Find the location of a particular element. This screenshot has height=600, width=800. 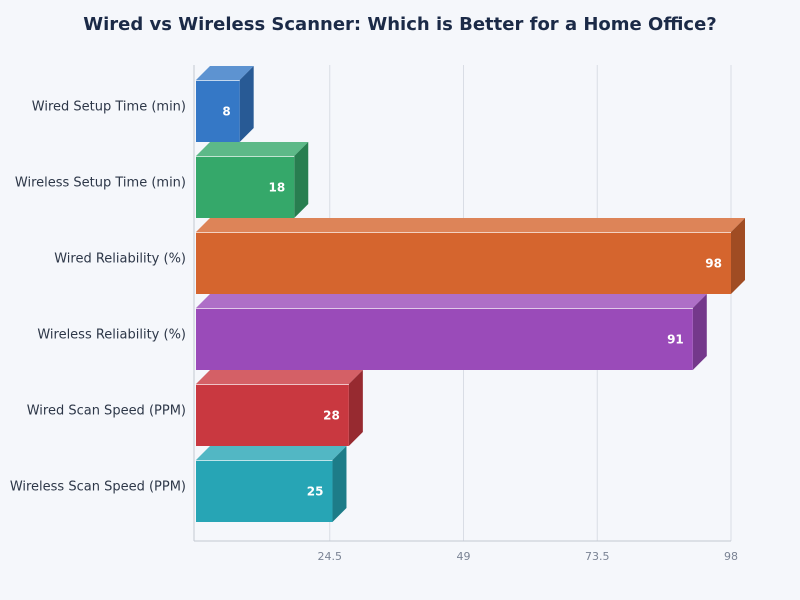

category-label: Wired Reliability (%) is located at coordinates (120, 259).